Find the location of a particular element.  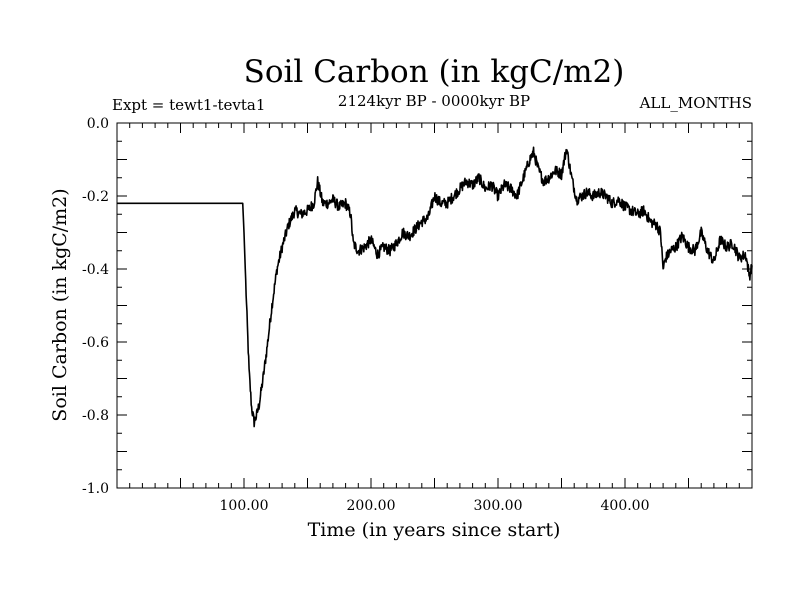

experiment-label: Expt = tewt1-tevta1 is located at coordinates (188, 105).